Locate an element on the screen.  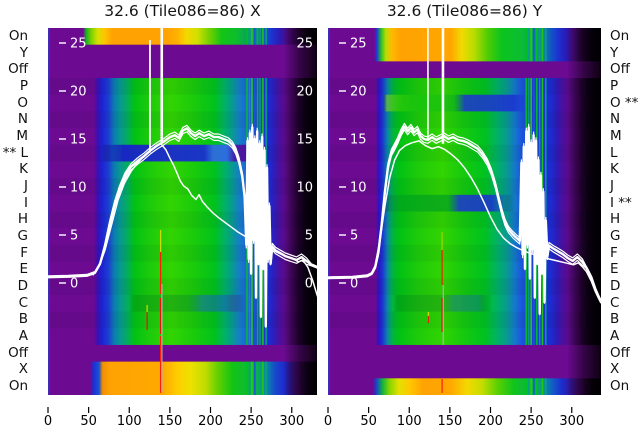
row-label-right-3: P is located at coordinates (614, 85).